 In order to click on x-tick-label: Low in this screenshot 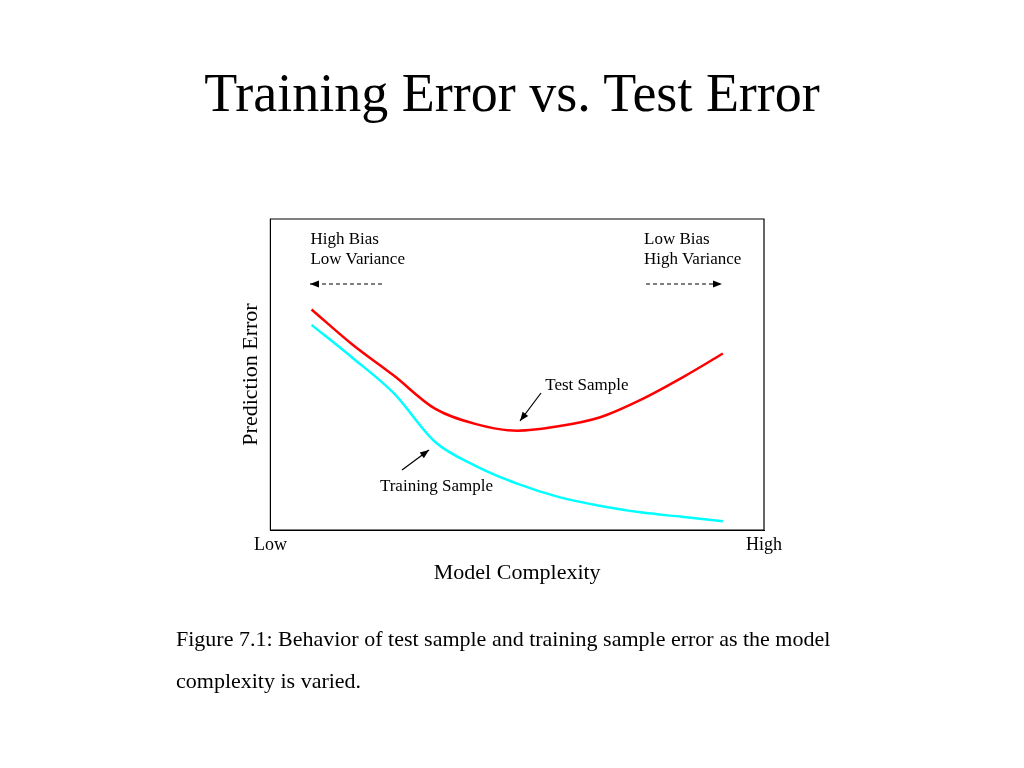, I will do `click(270, 543)`.